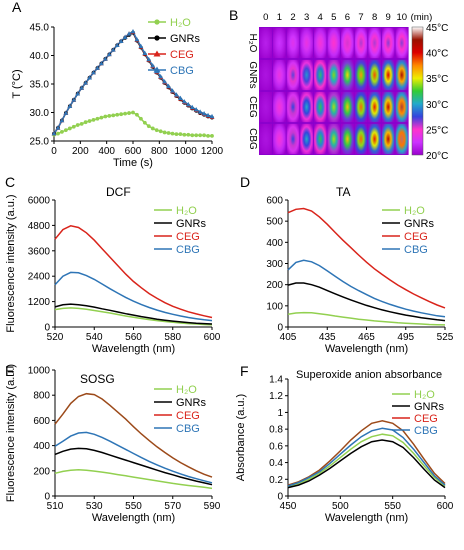  What do you see at coordinates (40, 28) in the screenshot?
I see `y-tick-label: 45.0` at bounding box center [40, 28].